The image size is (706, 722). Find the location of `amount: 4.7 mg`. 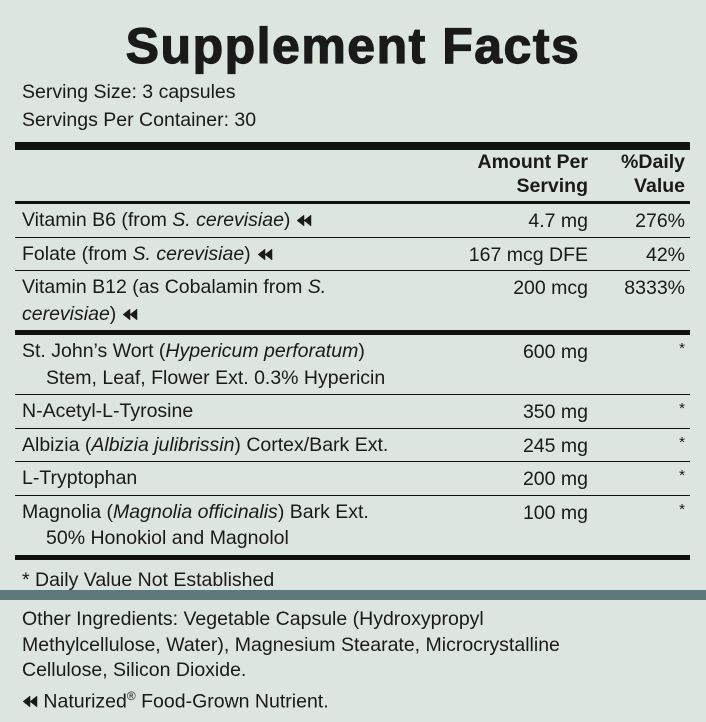

amount: 4.7 mg is located at coordinates (558, 221).